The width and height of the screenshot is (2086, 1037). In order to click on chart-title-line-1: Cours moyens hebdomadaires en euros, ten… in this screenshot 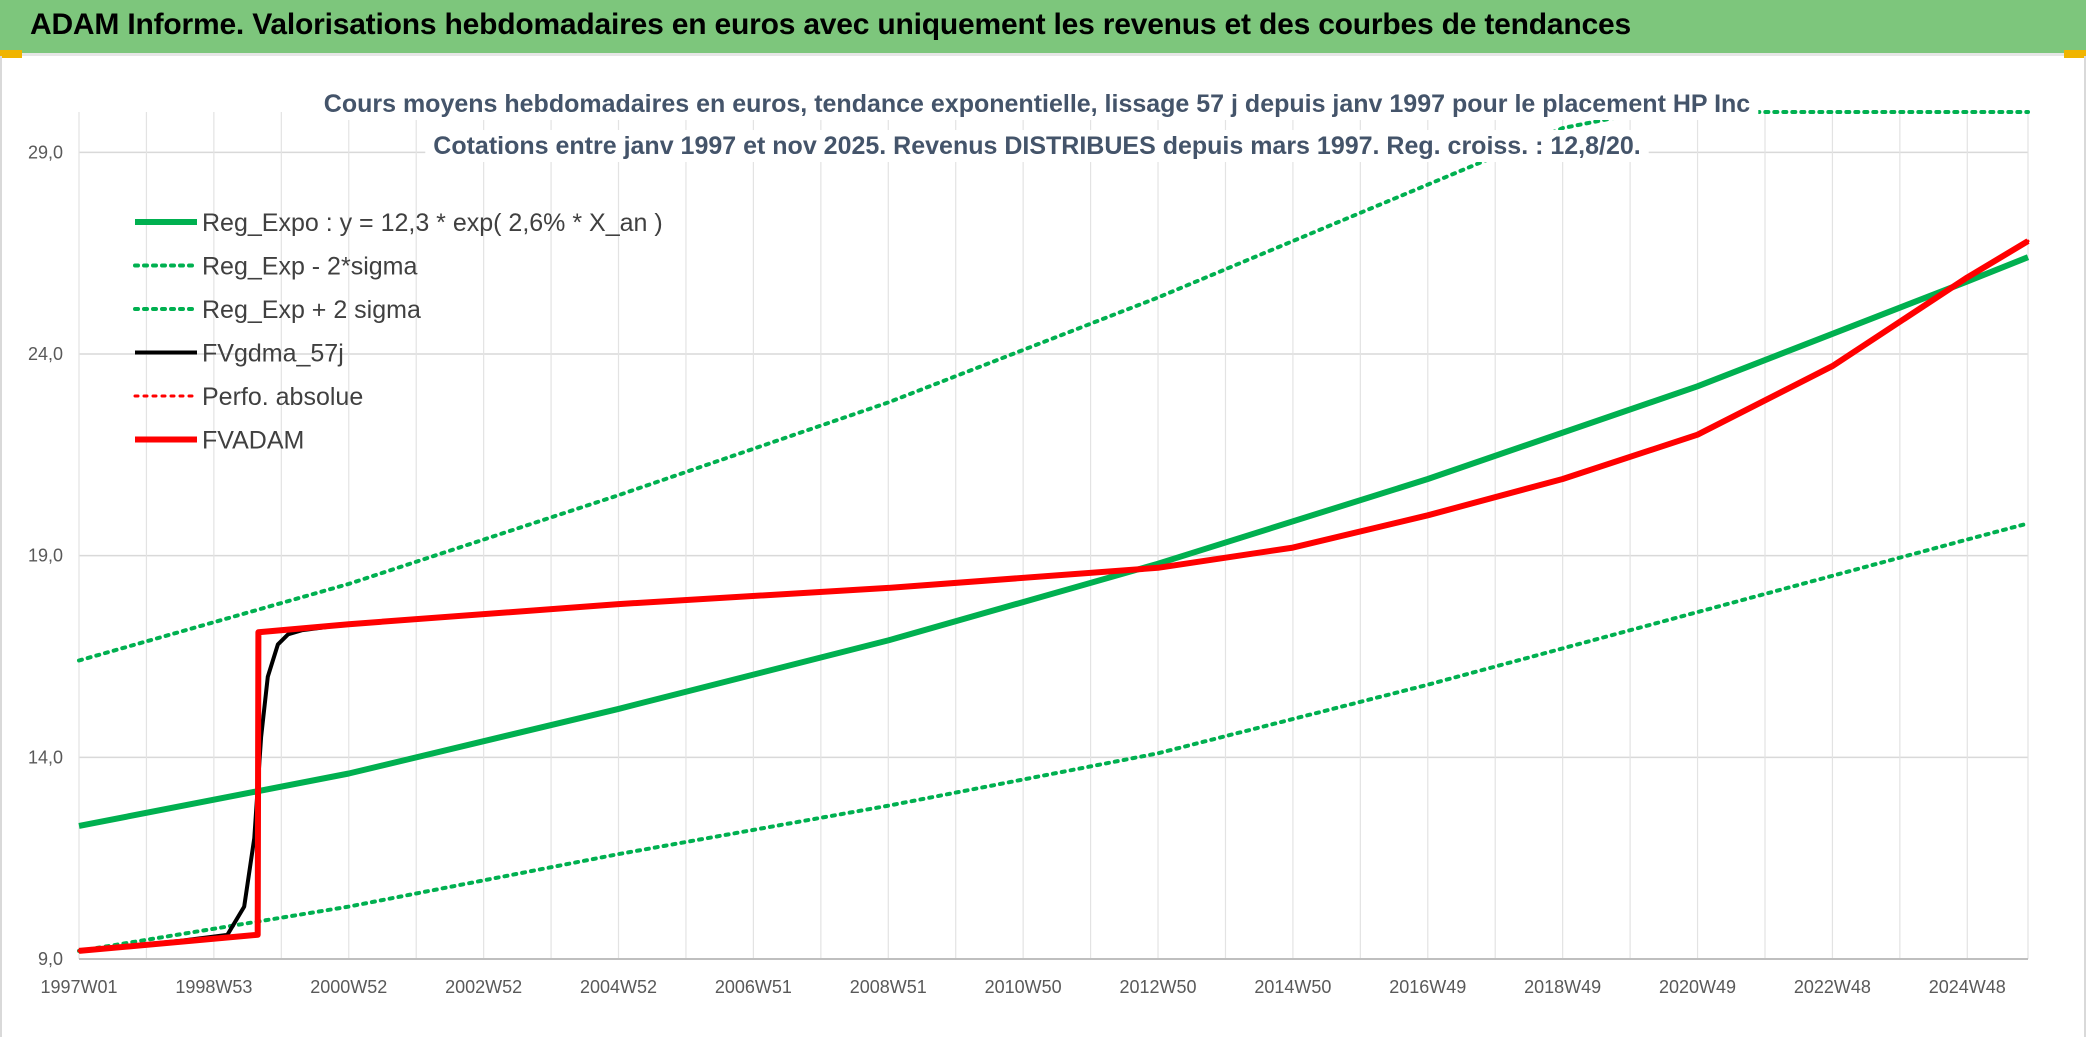, I will do `click(1037, 104)`.